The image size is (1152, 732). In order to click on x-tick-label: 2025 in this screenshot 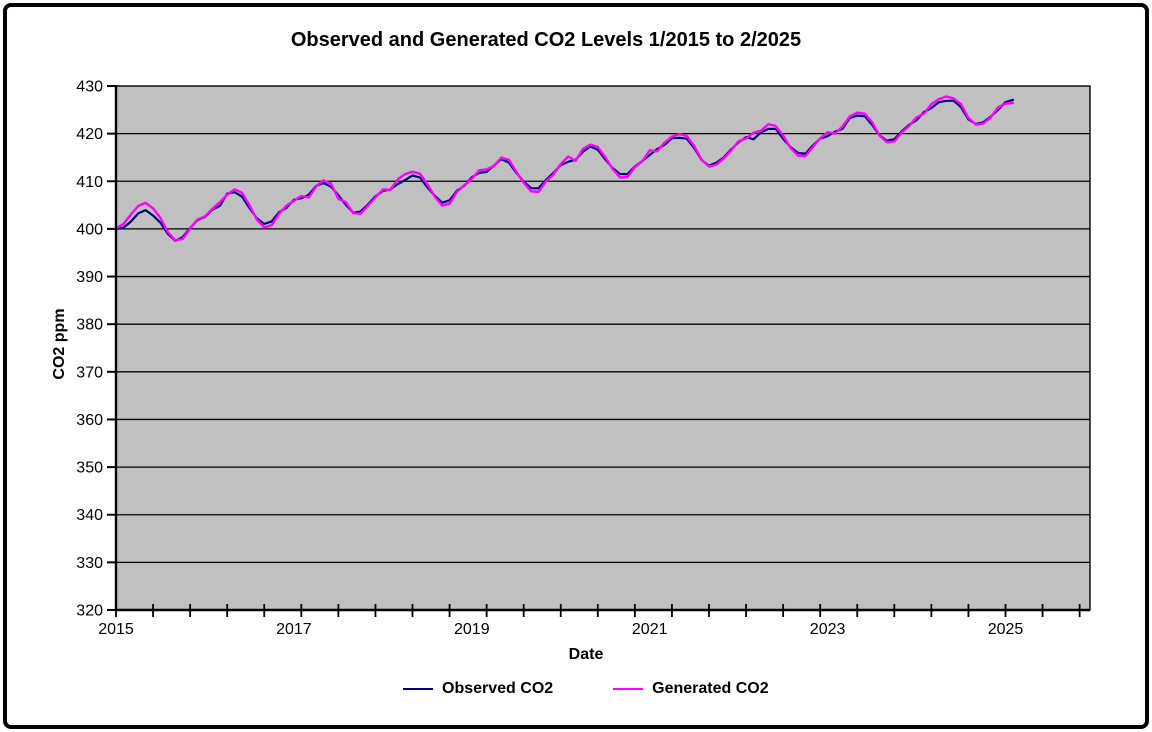, I will do `click(1006, 629)`.